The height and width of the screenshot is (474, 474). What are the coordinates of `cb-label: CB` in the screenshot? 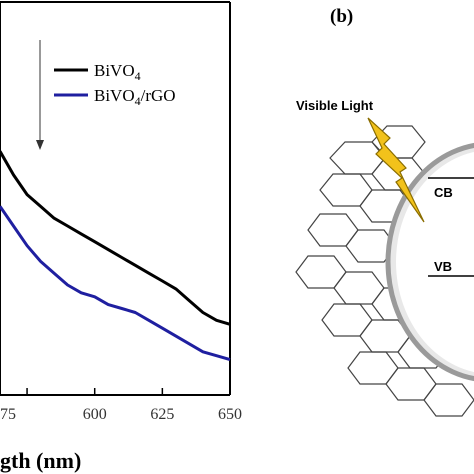 It's located at (443, 192).